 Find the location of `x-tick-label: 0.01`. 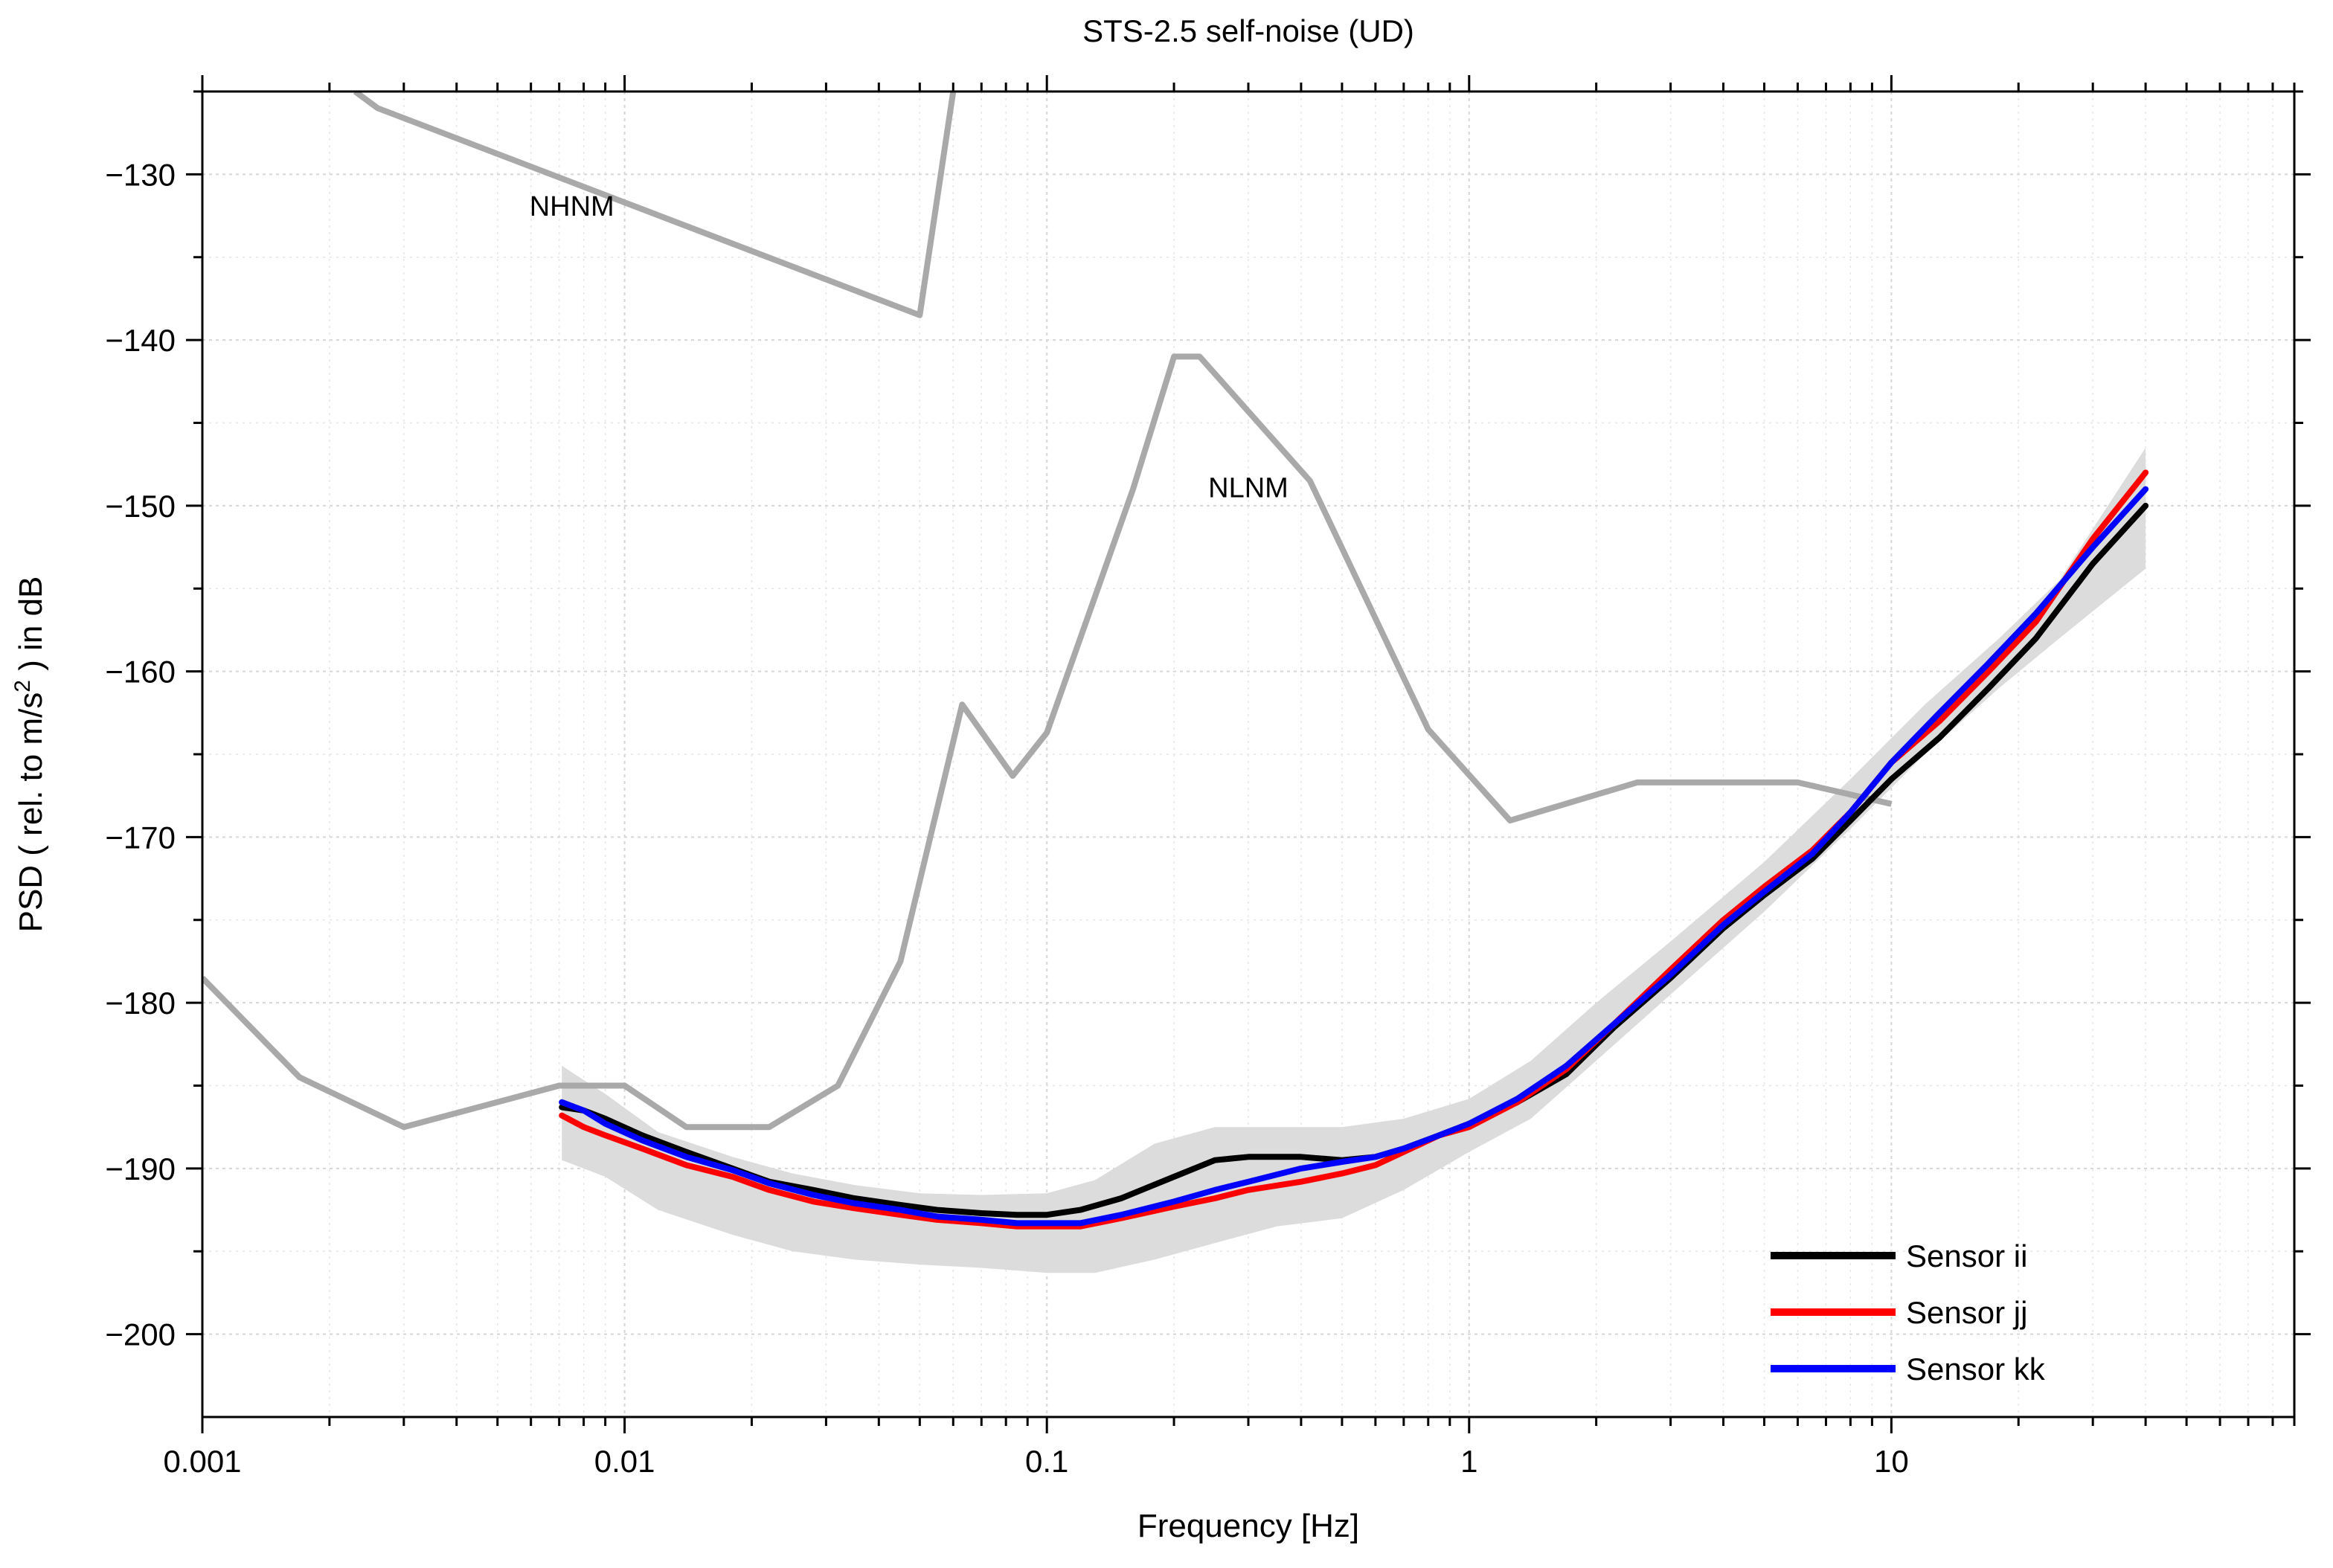

x-tick-label: 0.01 is located at coordinates (624, 1461).